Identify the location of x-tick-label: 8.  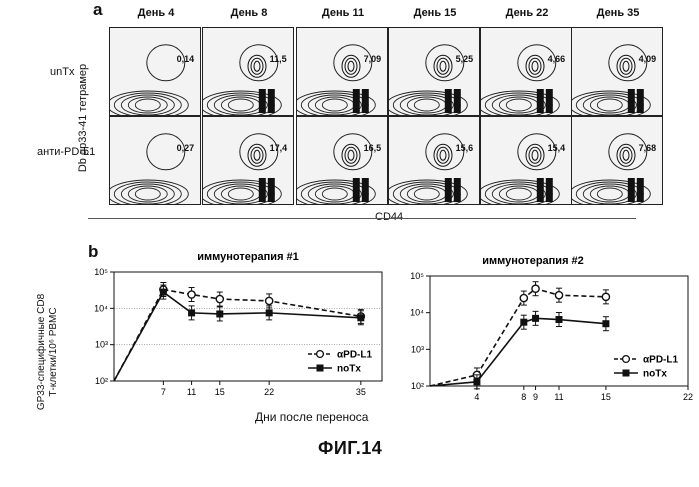
(523, 397).